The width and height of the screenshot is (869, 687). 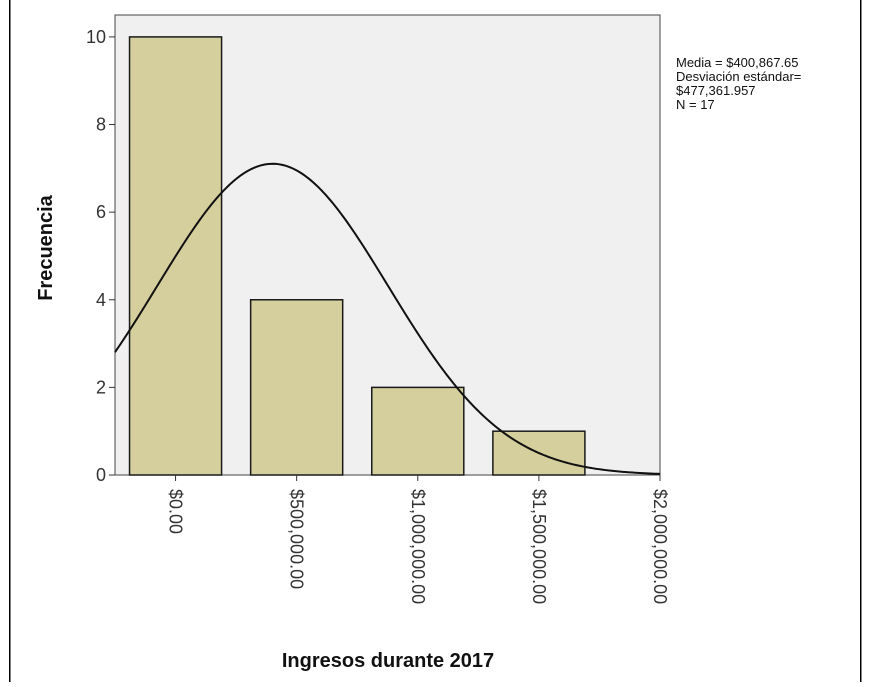 I want to click on y-tick-label: 10, so click(x=96, y=37).